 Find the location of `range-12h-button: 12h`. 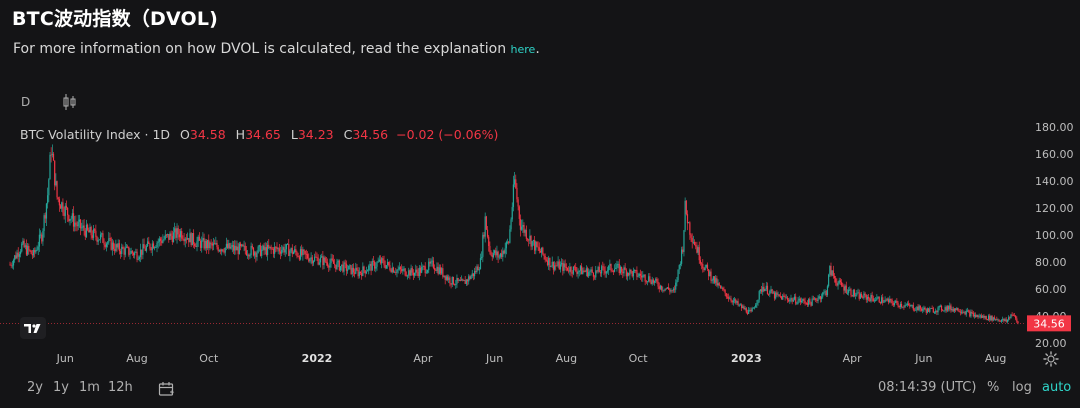

range-12h-button: 12h is located at coordinates (120, 387).